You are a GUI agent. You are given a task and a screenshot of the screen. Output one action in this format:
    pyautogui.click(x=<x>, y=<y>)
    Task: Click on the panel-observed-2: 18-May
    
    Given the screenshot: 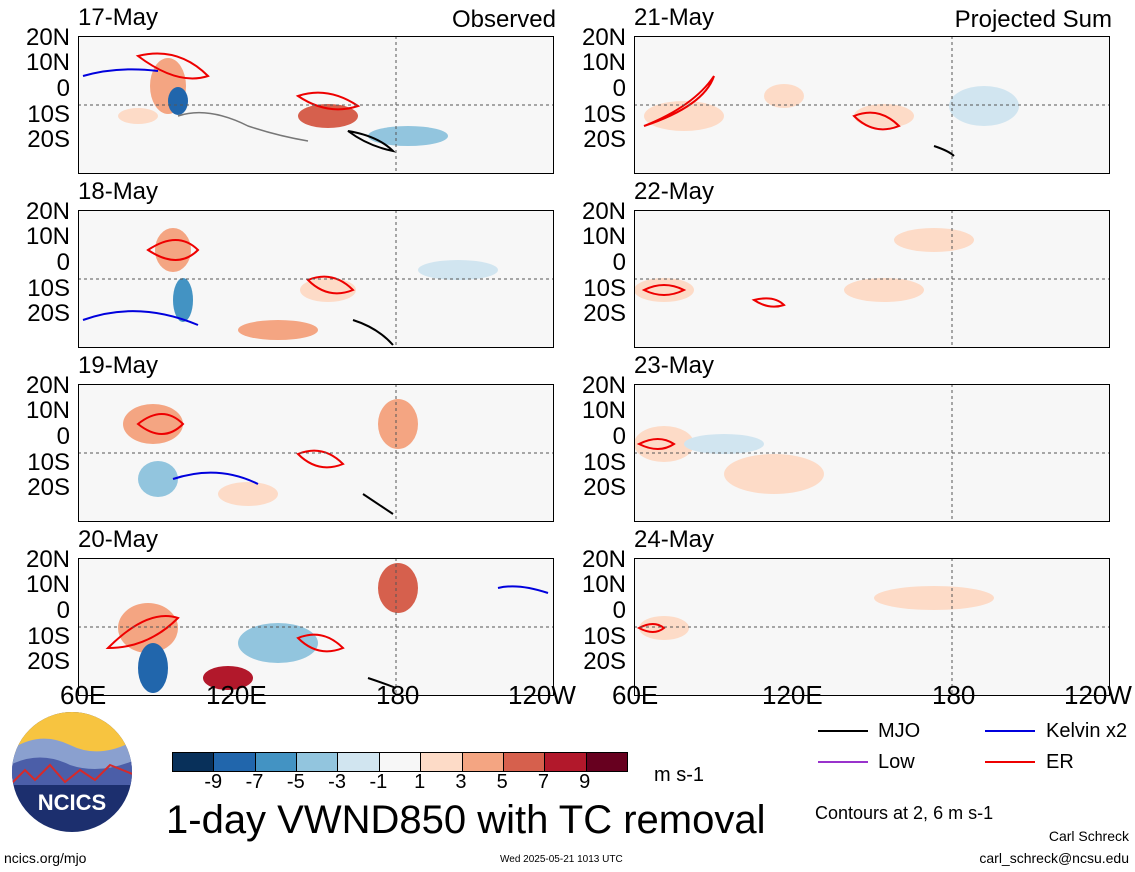 What is the action you would take?
    pyautogui.click(x=316, y=264)
    